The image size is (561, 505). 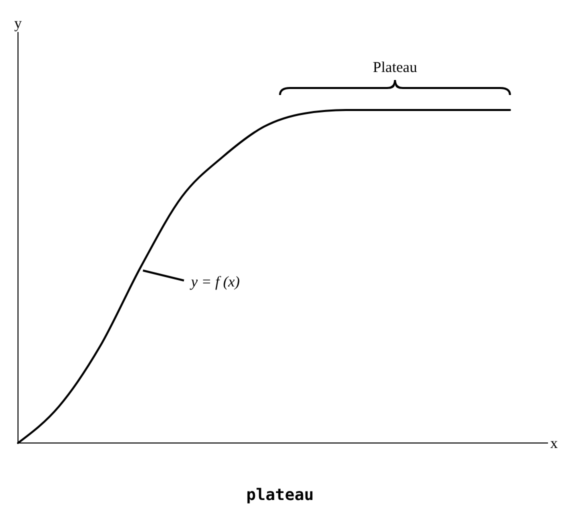 What do you see at coordinates (280, 494) in the screenshot?
I see `text: plateau` at bounding box center [280, 494].